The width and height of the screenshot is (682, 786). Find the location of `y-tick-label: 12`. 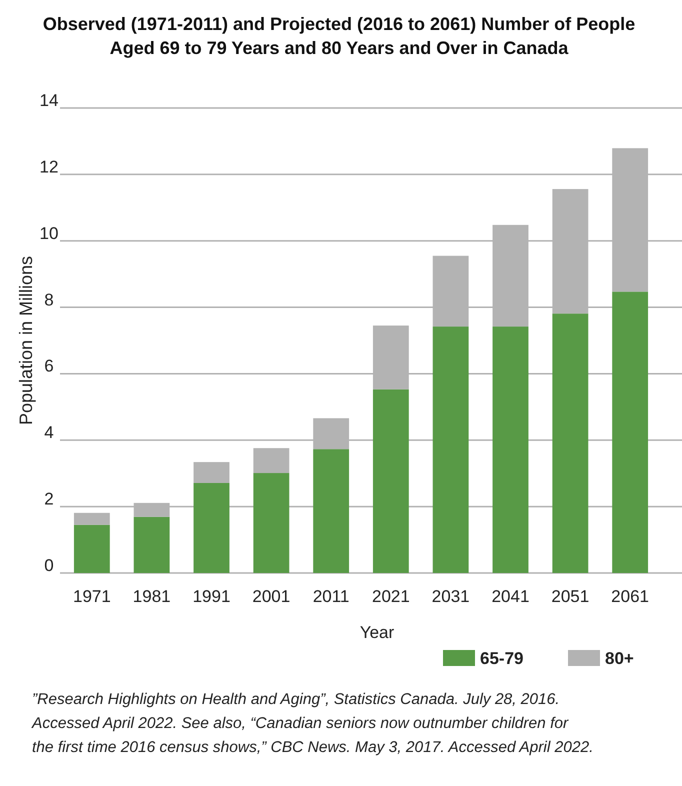

y-tick-label: 12 is located at coordinates (49, 166).